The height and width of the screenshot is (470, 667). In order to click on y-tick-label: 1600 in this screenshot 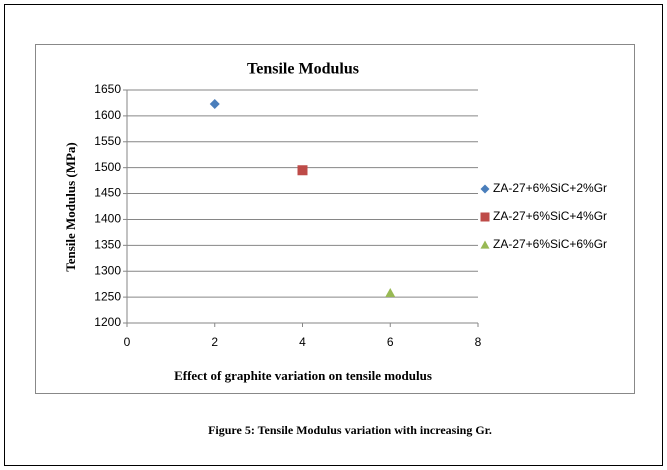, I will do `click(107, 115)`.